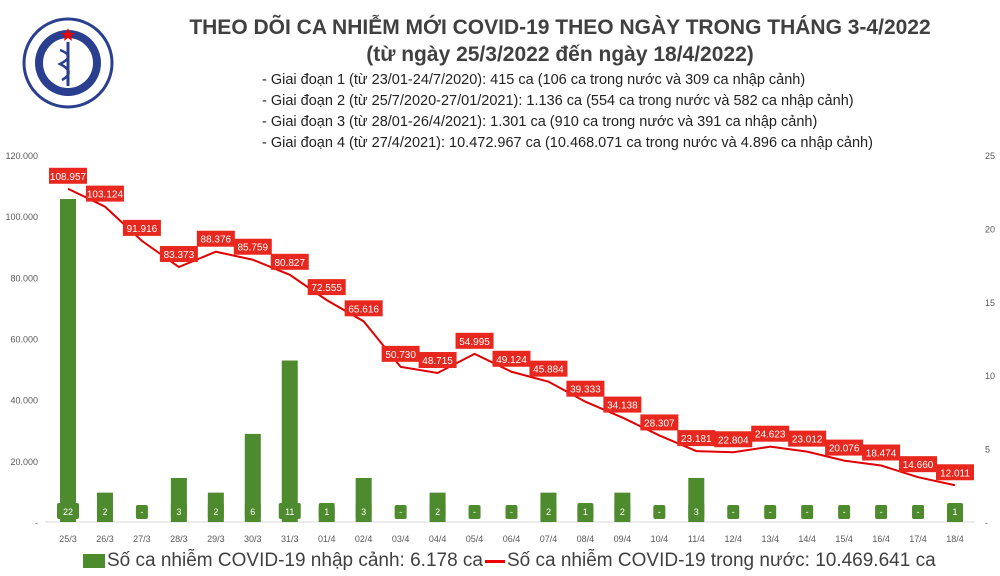  What do you see at coordinates (733, 440) in the screenshot?
I see `line-label: 22.804` at bounding box center [733, 440].